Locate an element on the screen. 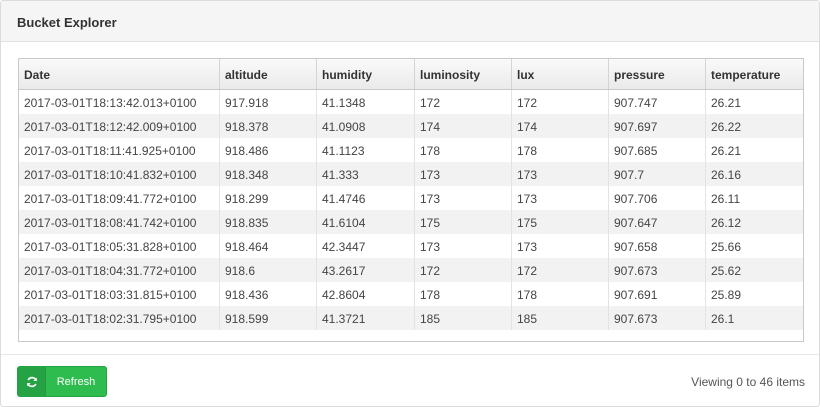  table-cell-temperature: 26.1 is located at coordinates (723, 319).